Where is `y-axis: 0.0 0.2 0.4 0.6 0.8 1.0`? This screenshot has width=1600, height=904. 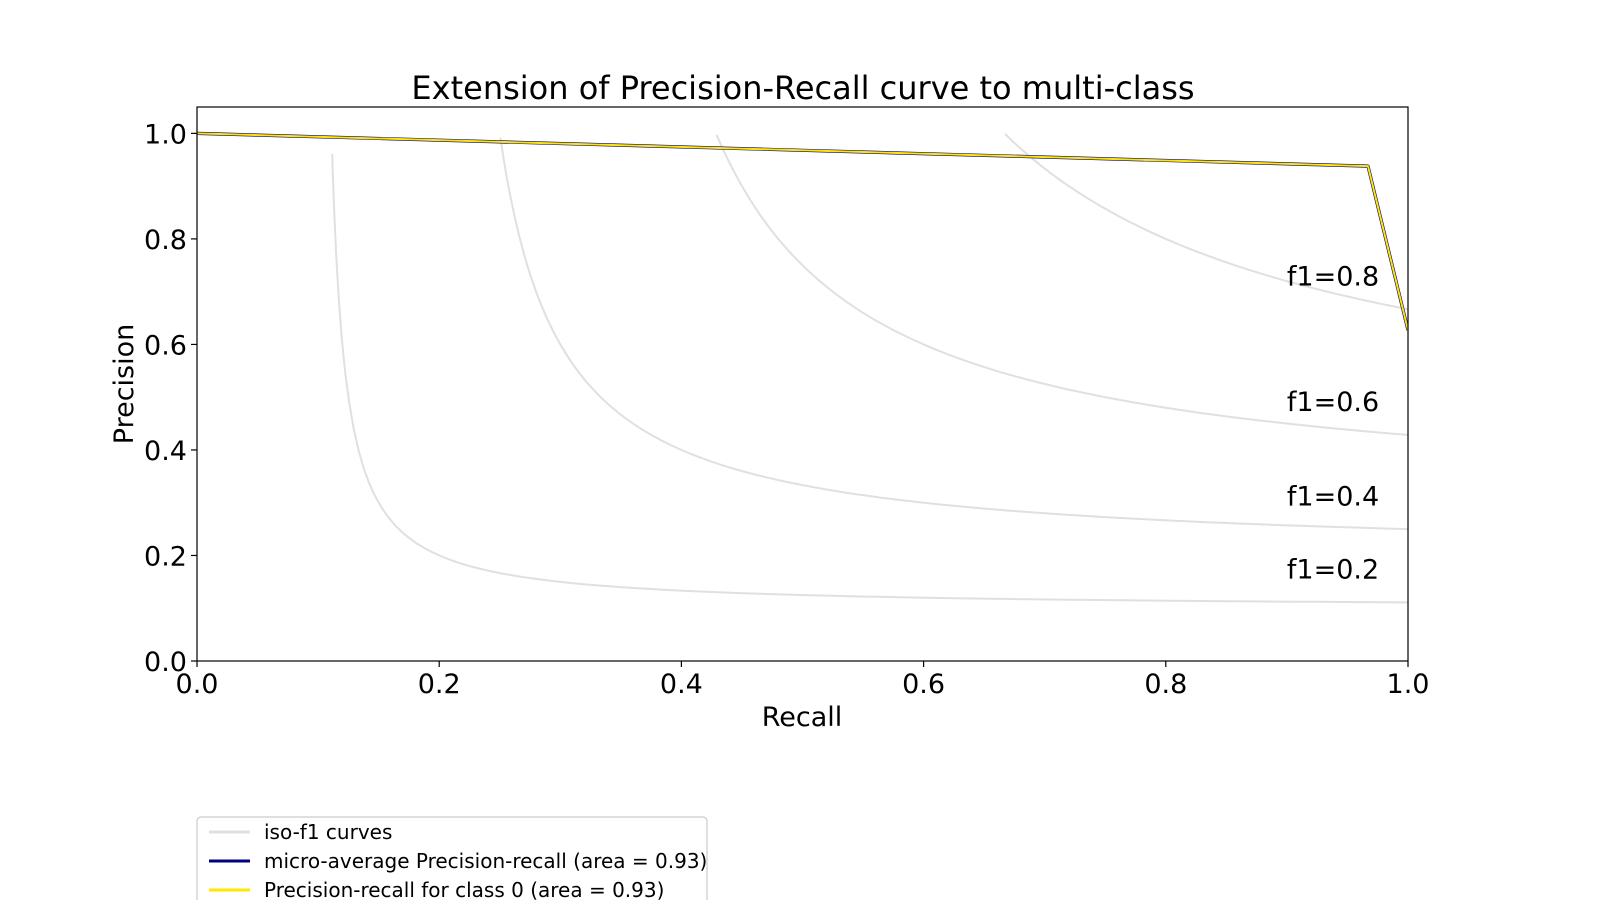 y-axis: 0.0 0.2 0.4 0.6 0.8 1.0 is located at coordinates (170, 398).